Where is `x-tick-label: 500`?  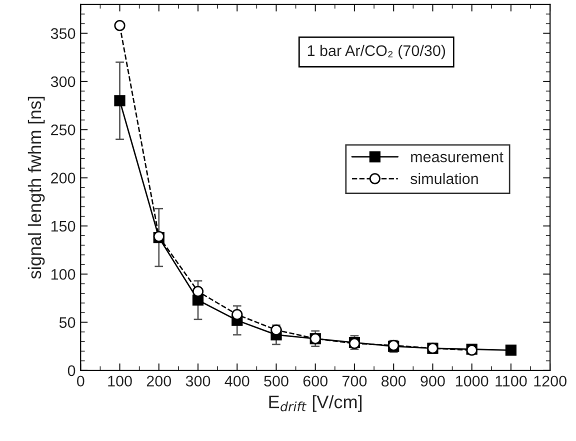 x-tick-label: 500 is located at coordinates (276, 381).